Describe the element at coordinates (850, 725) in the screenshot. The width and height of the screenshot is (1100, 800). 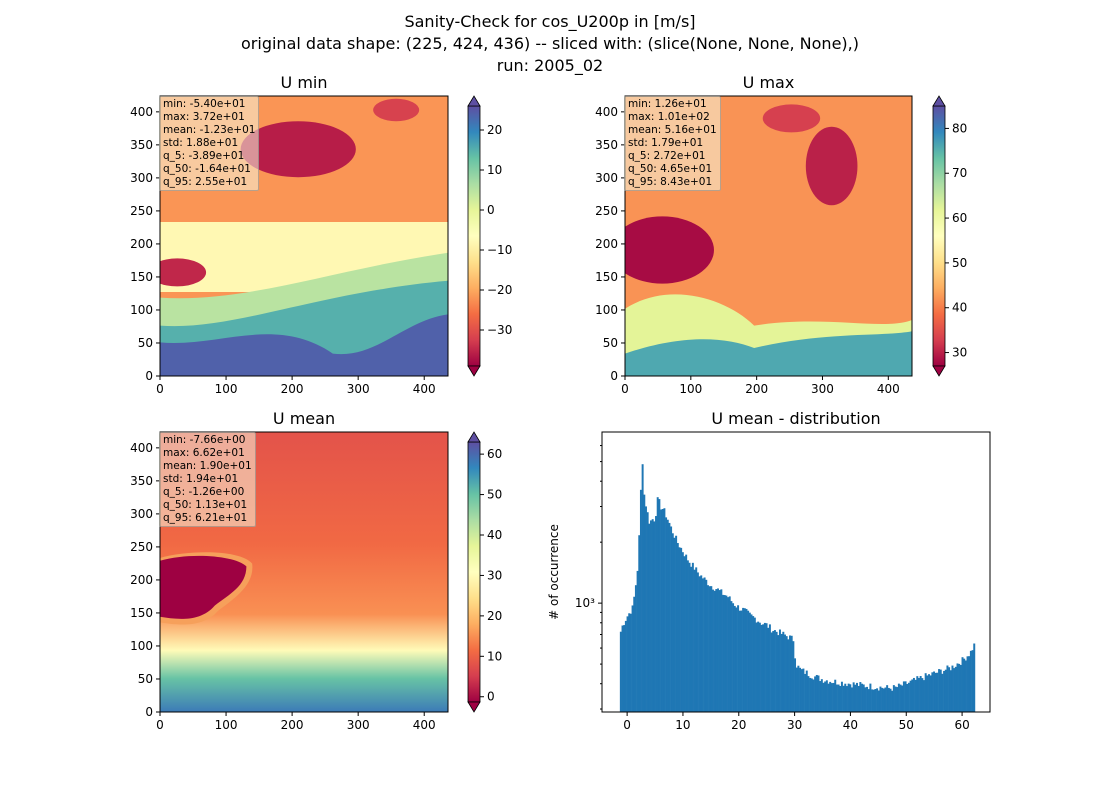
I see `x-tick-label: 40` at that location.